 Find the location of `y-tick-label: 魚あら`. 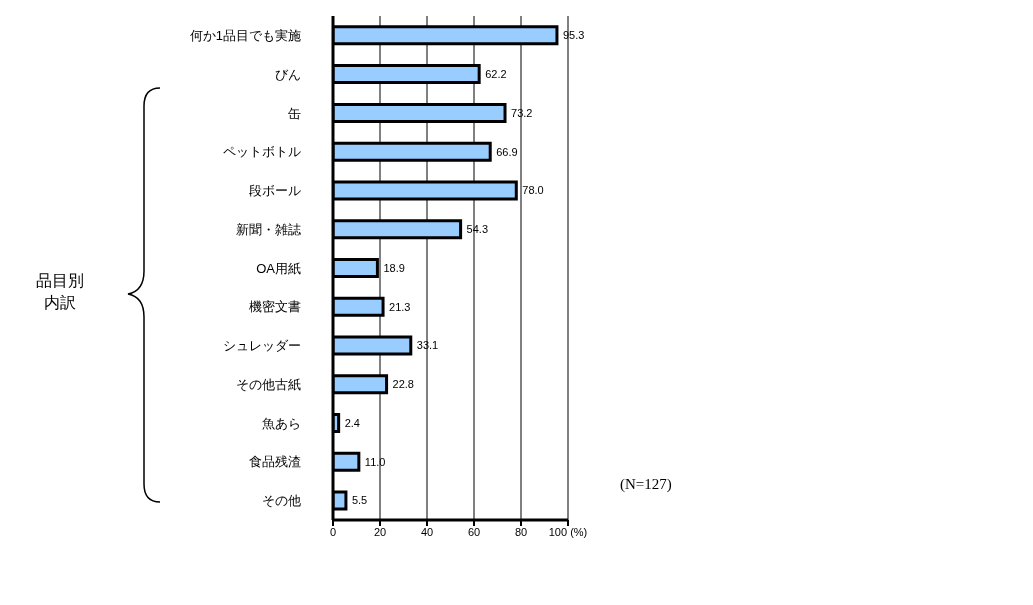

y-tick-label: 魚あら is located at coordinates (281, 423).